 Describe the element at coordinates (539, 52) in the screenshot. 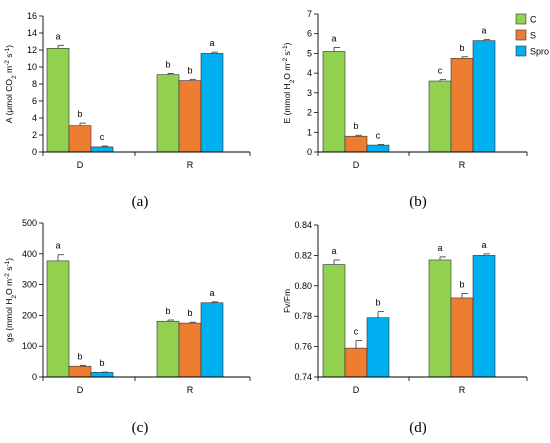

I see `legend-label-spro: Spro` at that location.